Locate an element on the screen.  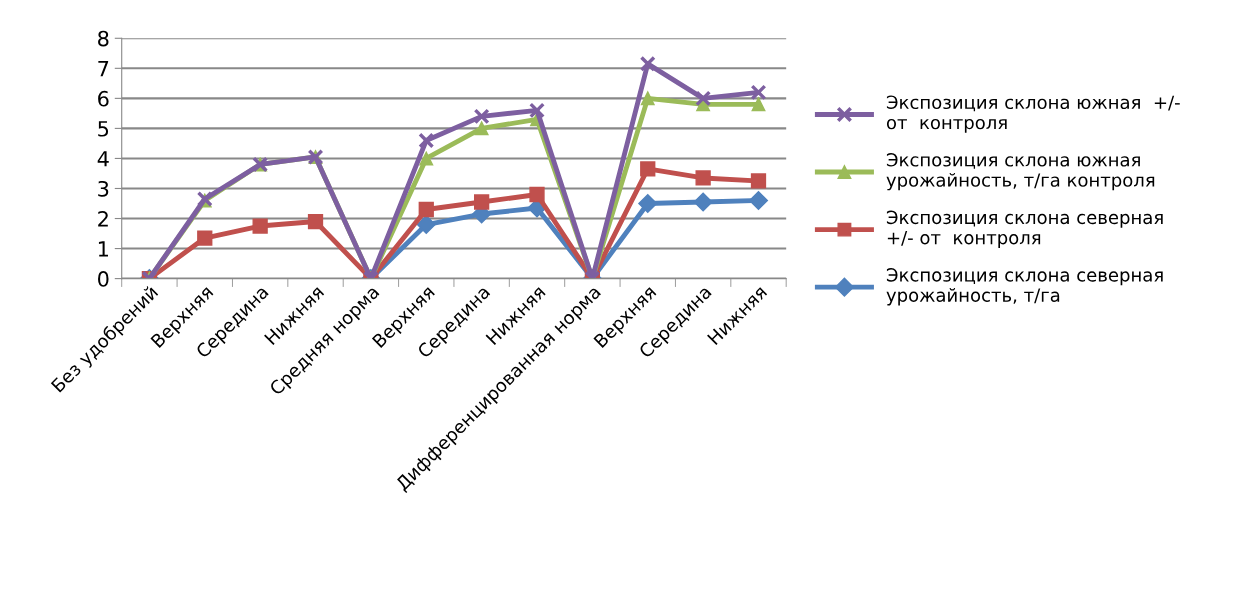
y-tick-label: 0 is located at coordinates (103, 279).